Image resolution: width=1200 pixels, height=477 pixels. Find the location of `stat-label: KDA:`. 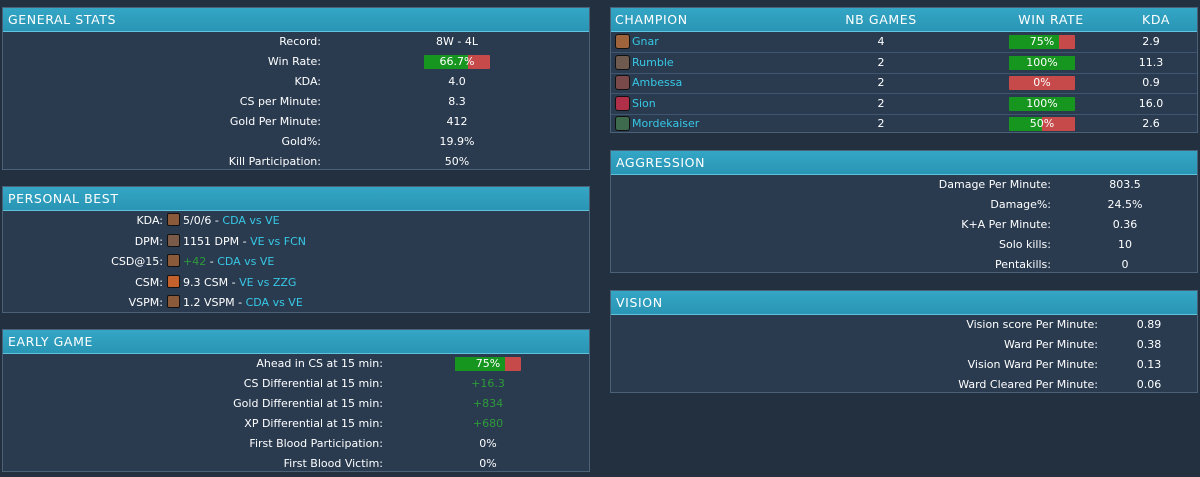

stat-label: KDA: is located at coordinates (307, 81).